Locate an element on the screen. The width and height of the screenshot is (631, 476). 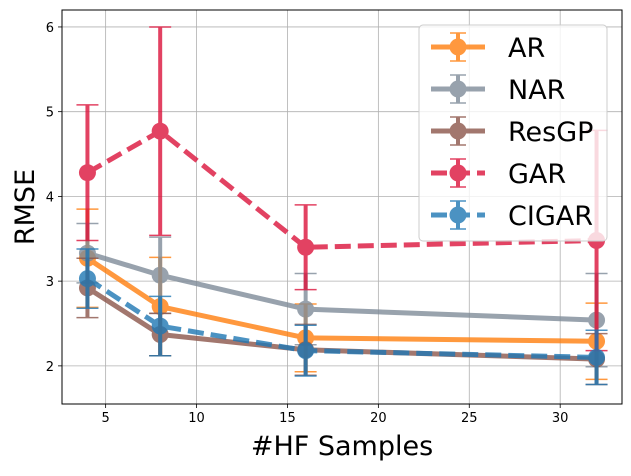
y-tick-label: 2 is located at coordinates (50, 367).